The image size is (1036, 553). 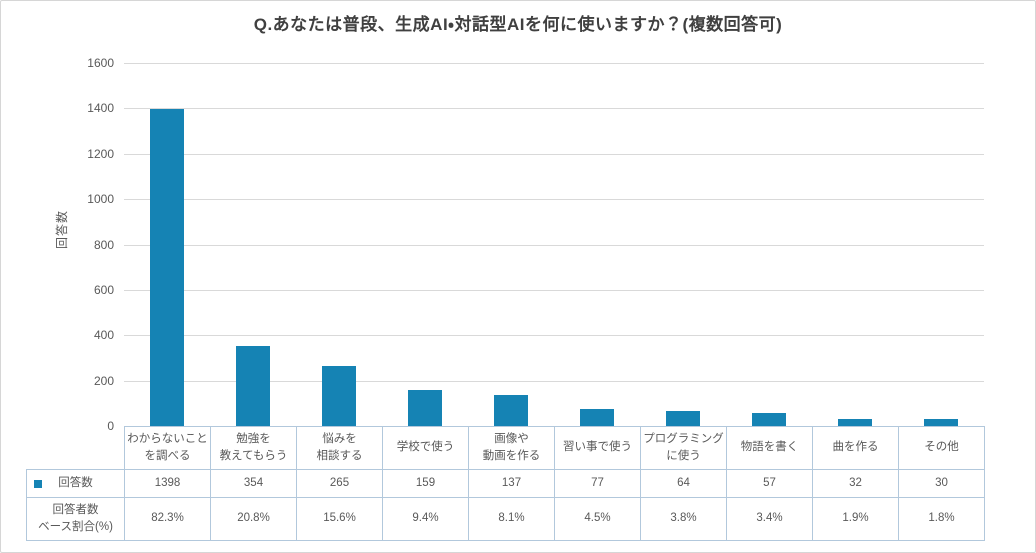 I want to click on y-axis-tick-label: 1400, so click(x=100, y=108).